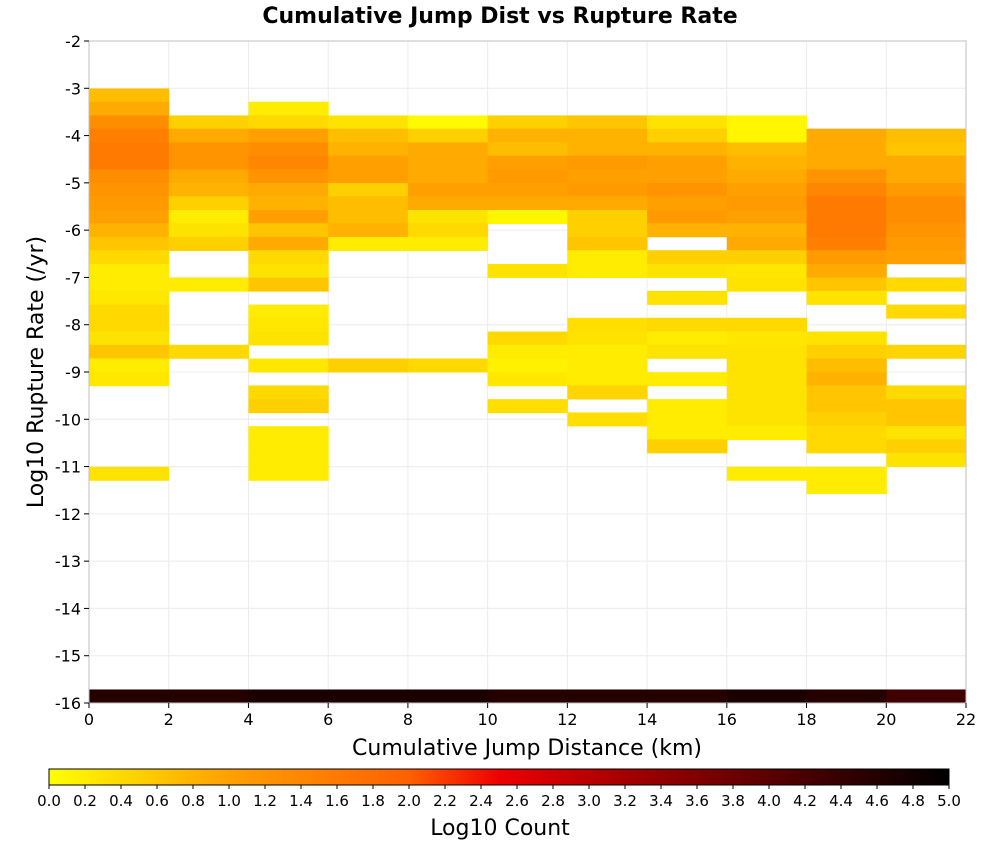 This screenshot has height=850, width=1000. Describe the element at coordinates (68, 608) in the screenshot. I see `y-tick-label: -14` at that location.